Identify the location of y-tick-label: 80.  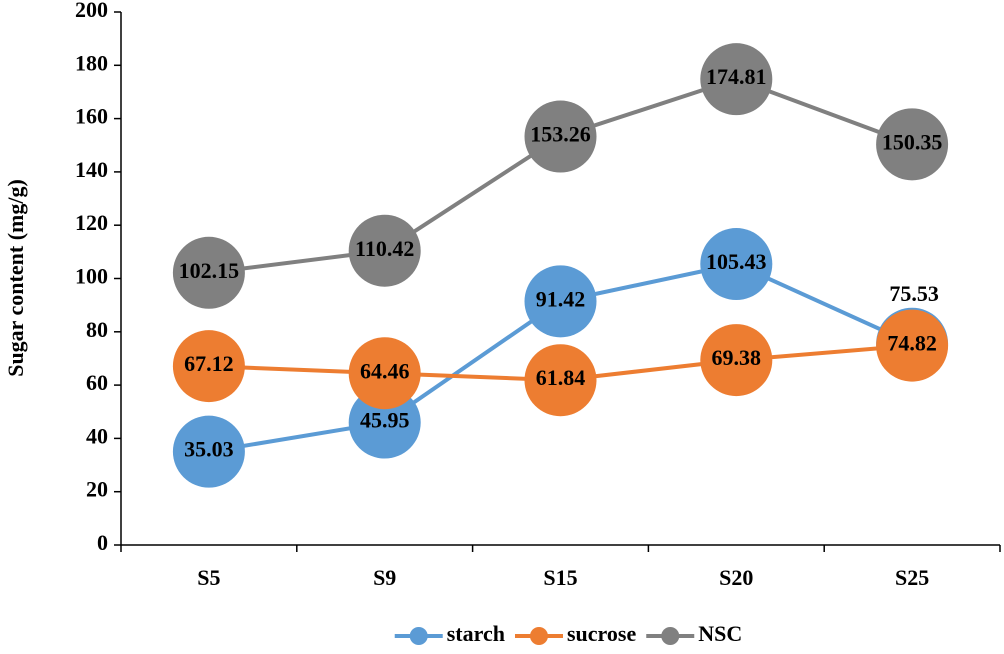
(97, 329).